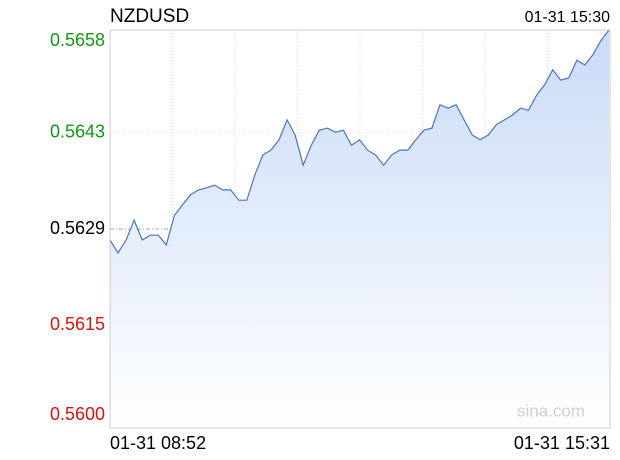 This screenshot has height=460, width=620. Describe the element at coordinates (77, 414) in the screenshot. I see `y-tick-label: 0.5600` at that location.